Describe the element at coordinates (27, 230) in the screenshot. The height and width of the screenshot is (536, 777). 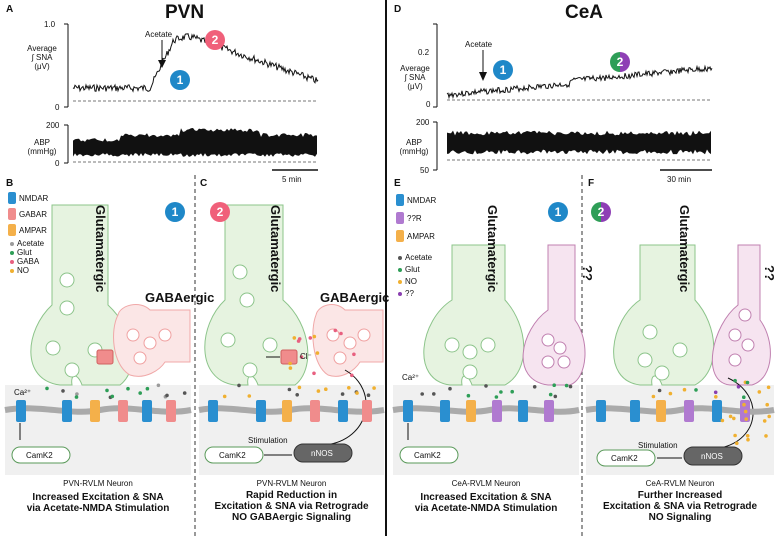
I see `legend-B-ampar: AMPAR` at that location.